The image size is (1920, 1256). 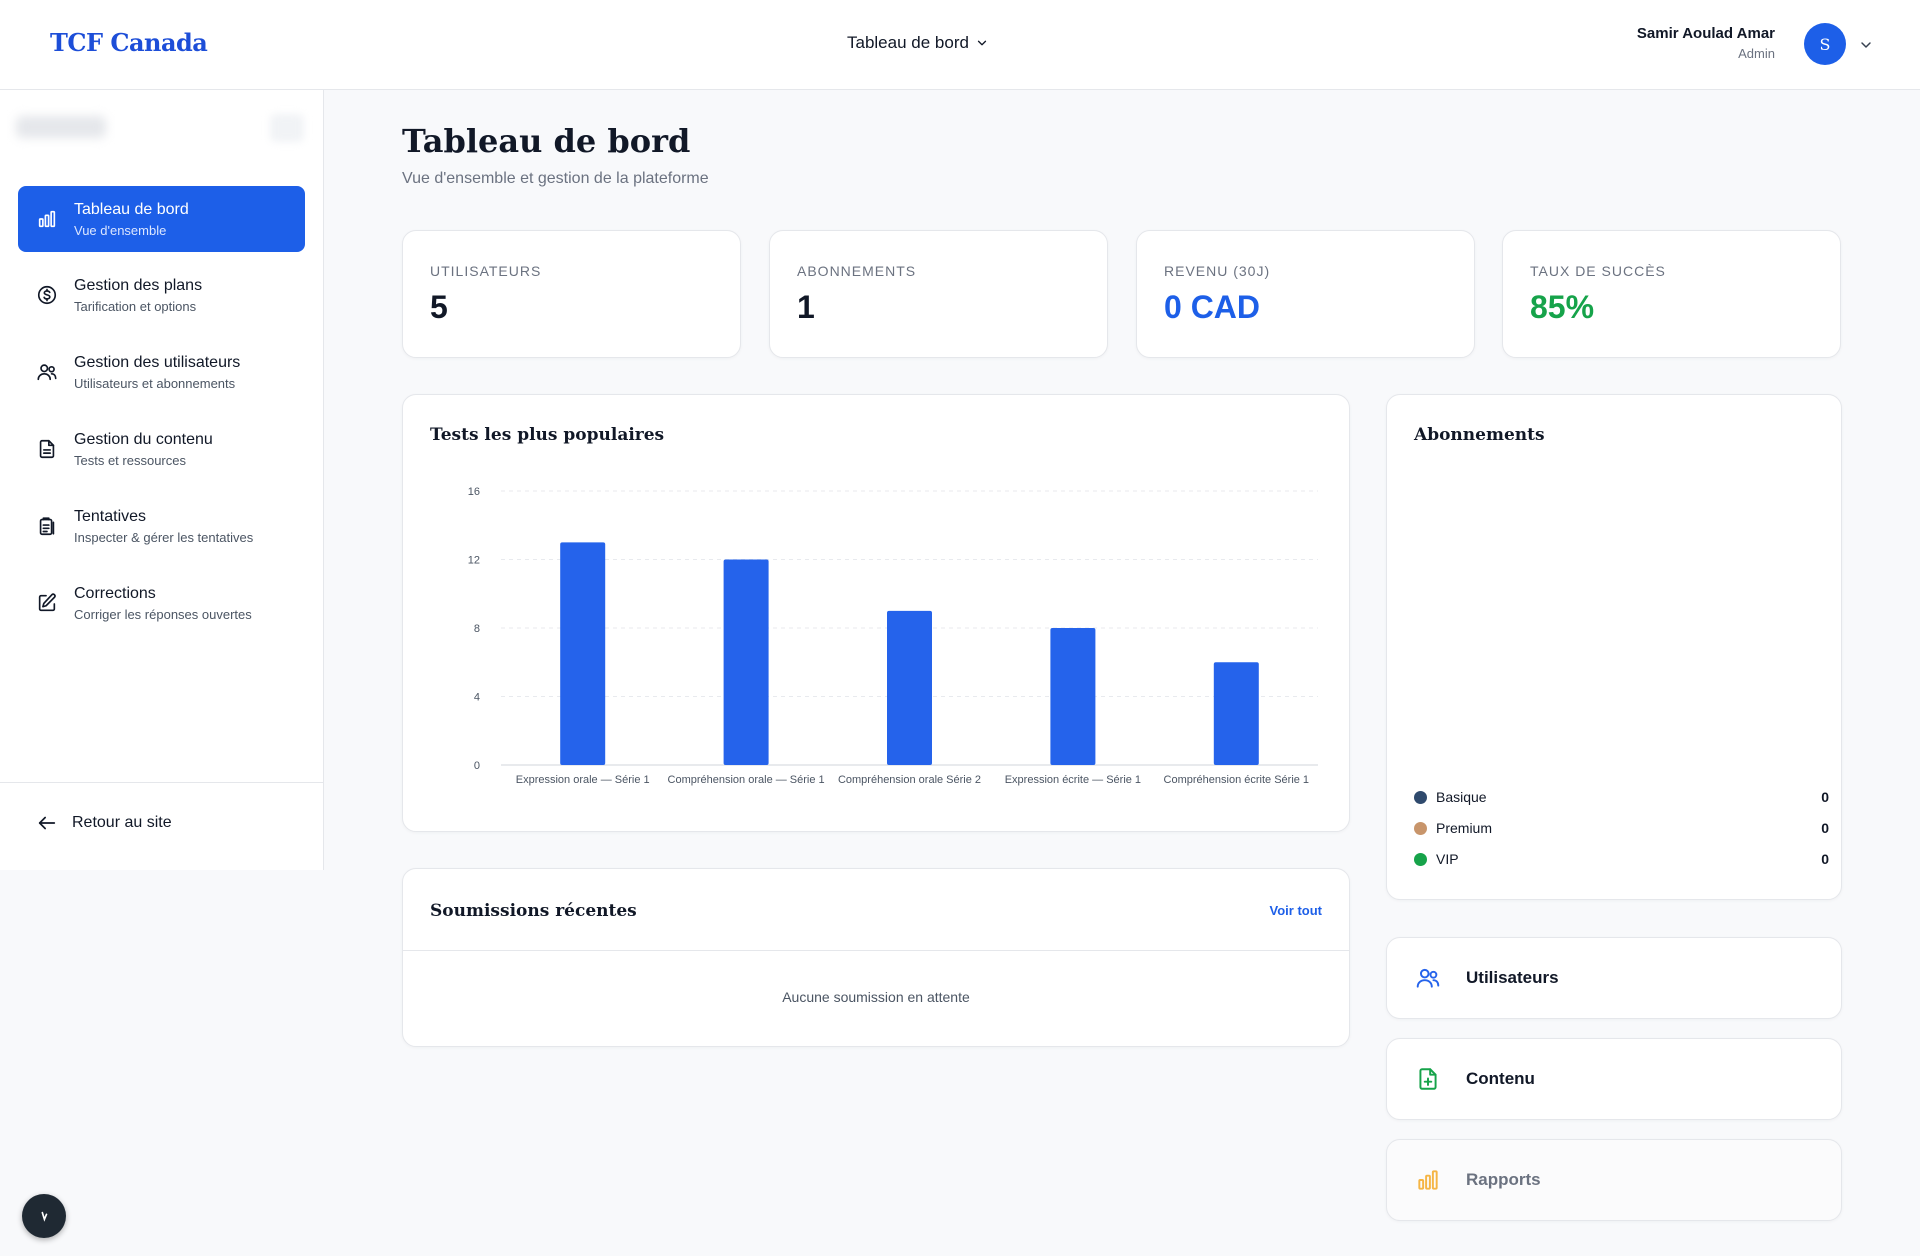 What do you see at coordinates (47, 372) in the screenshot?
I see `users-icon` at bounding box center [47, 372].